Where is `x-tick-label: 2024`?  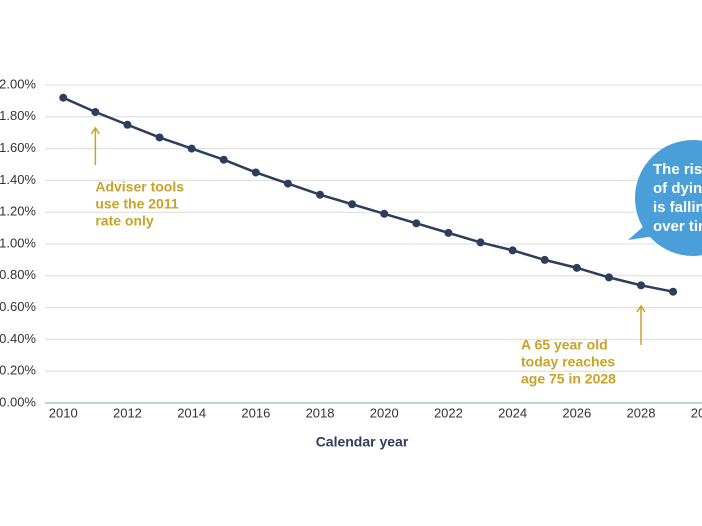
x-tick-label: 2024 is located at coordinates (512, 412).